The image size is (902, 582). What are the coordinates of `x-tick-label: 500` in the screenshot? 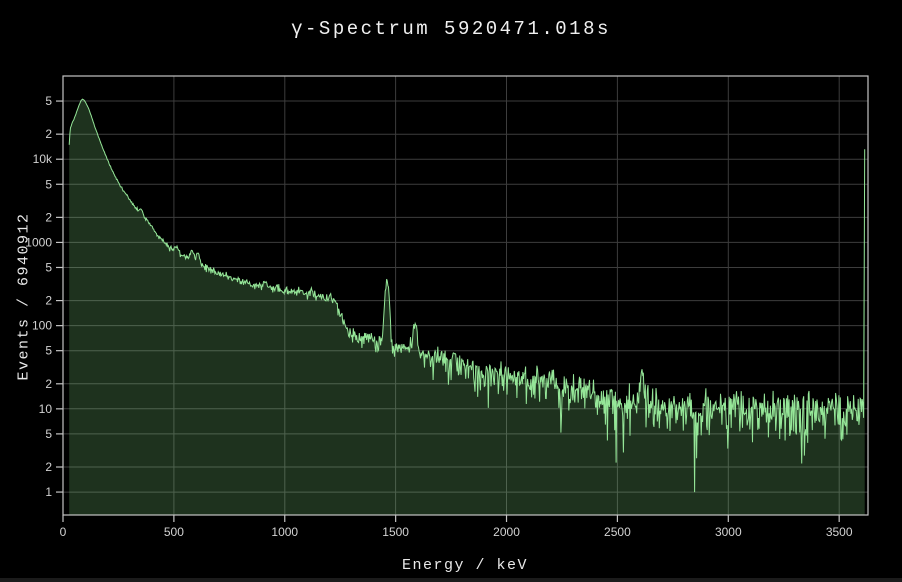 It's located at (174, 532).